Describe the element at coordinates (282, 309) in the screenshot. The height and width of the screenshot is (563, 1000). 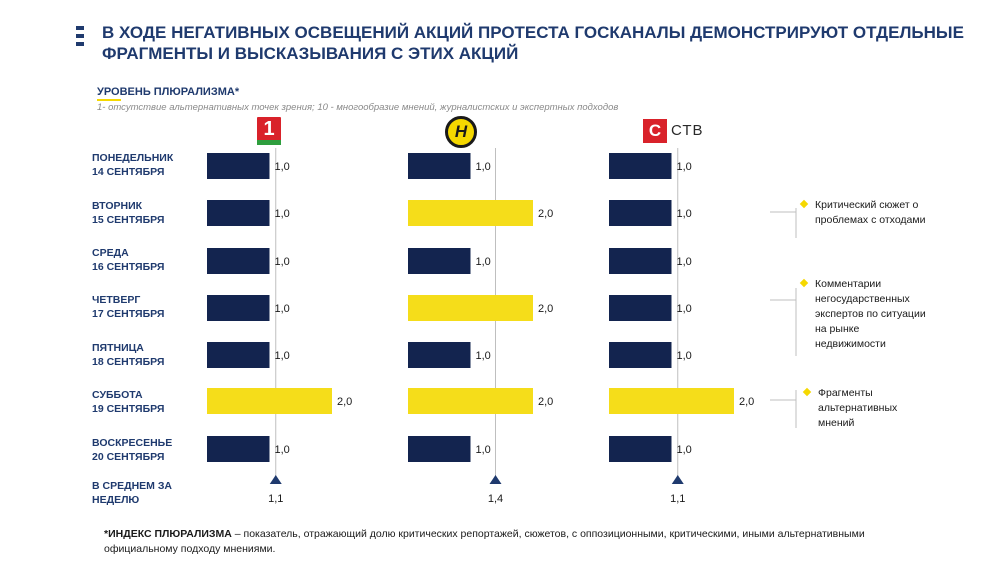
I see `bar-label-ch1-3: 1,0` at that location.